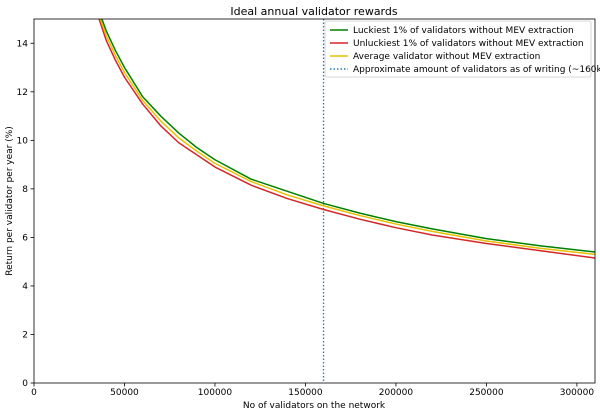  I want to click on x-axis: 0 50000 100000 150000 200000 250000 300000, so click(312, 390).